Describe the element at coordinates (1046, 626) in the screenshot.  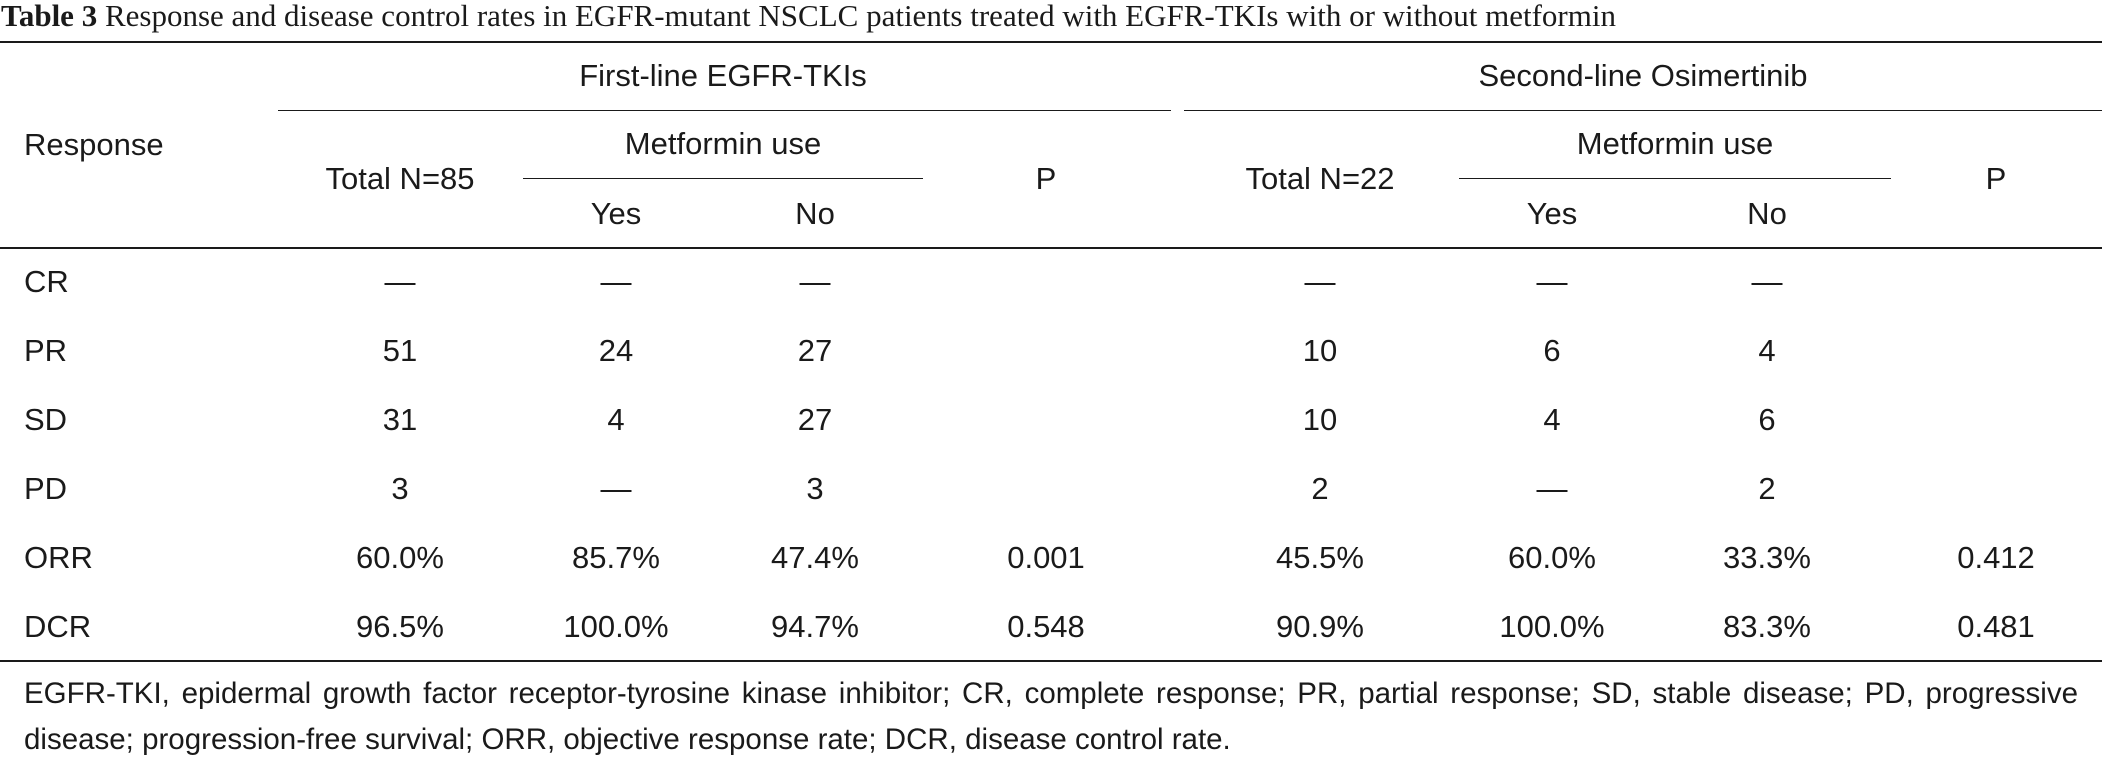
I see `table-cell: 0.548` at that location.